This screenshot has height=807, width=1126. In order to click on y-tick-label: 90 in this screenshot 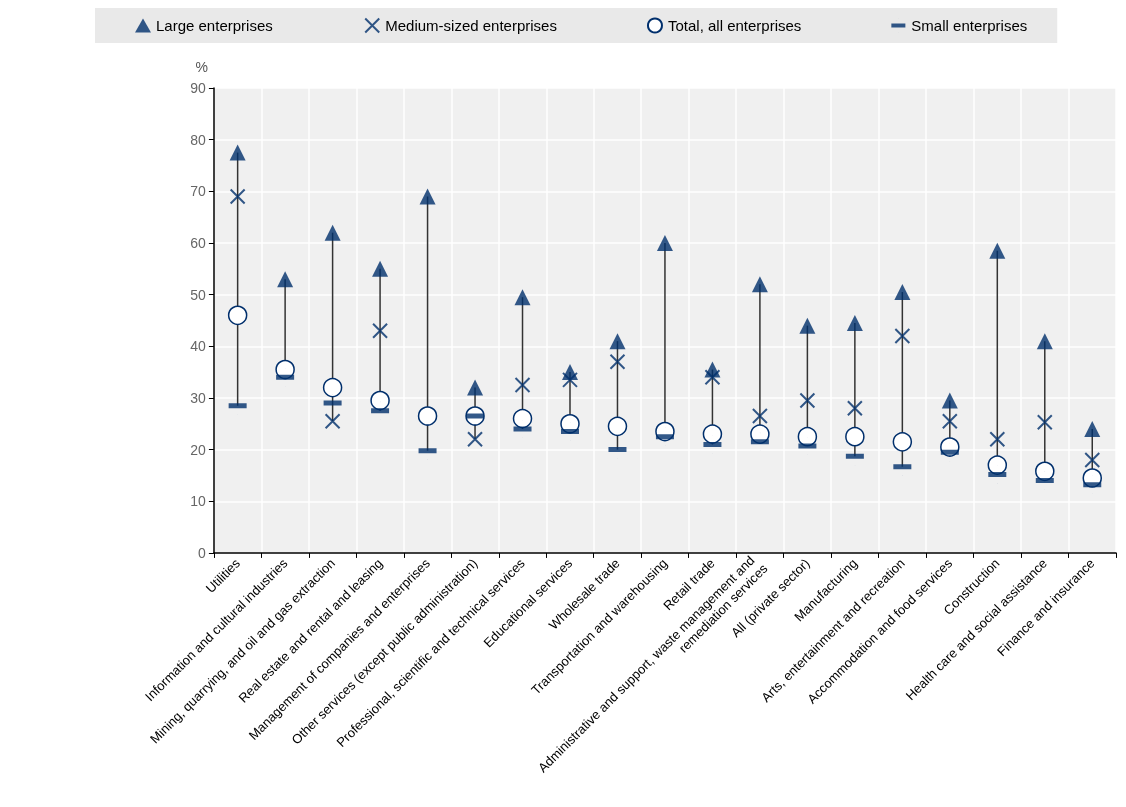, I will do `click(198, 88)`.